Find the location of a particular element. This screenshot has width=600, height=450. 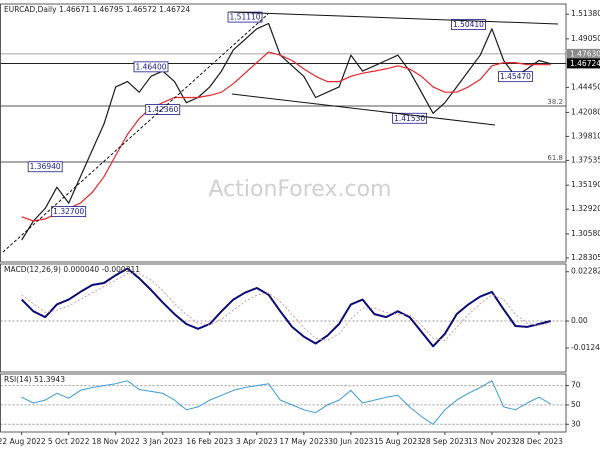

annotation-label: 1.32700 is located at coordinates (68, 211).